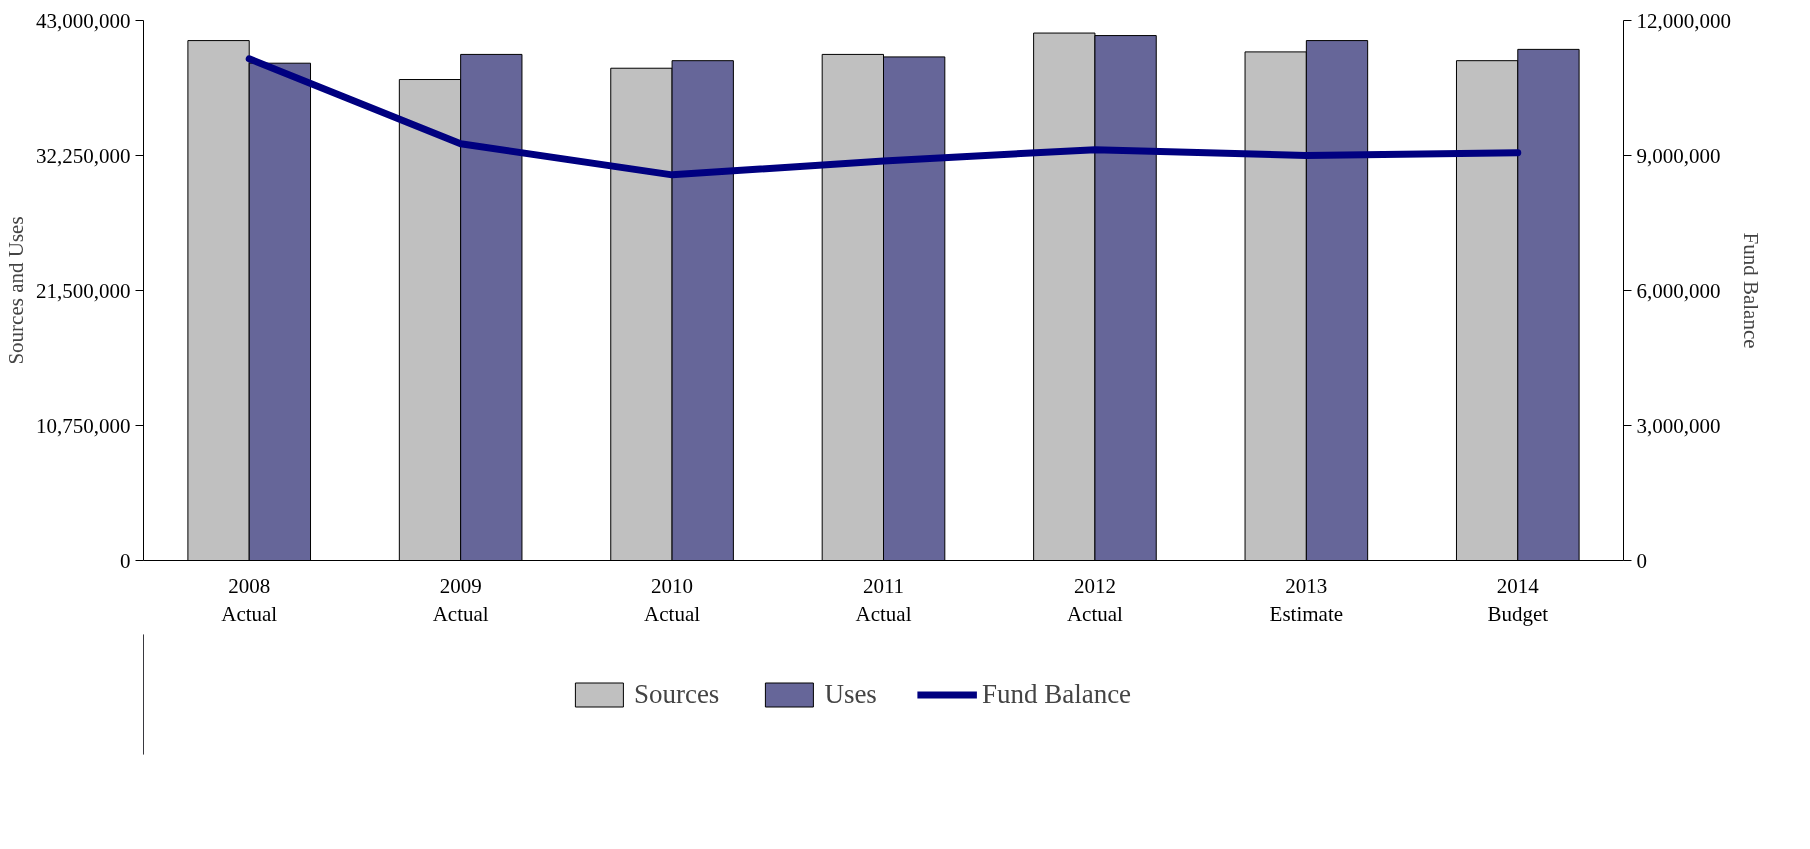  What do you see at coordinates (676, 694) in the screenshot?
I see `legend-label: Sources` at bounding box center [676, 694].